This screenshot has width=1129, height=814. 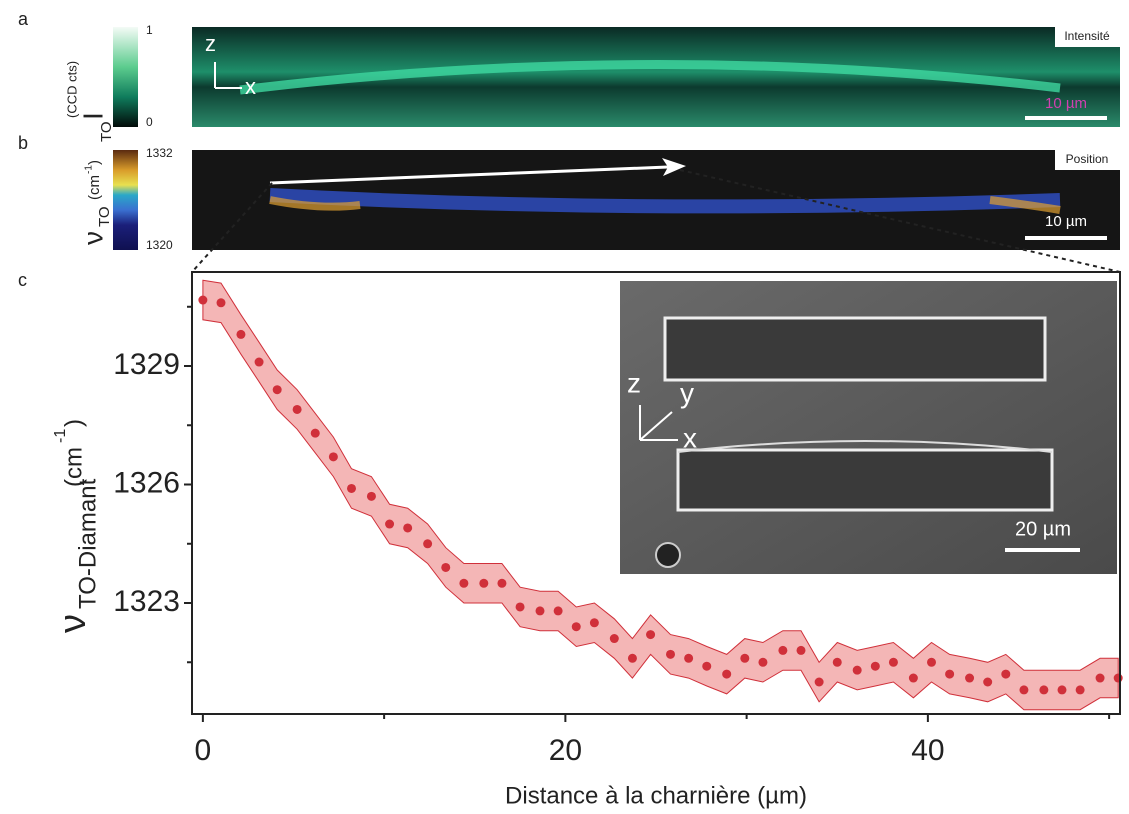 What do you see at coordinates (23, 143) in the screenshot?
I see `panel-label: b` at bounding box center [23, 143].